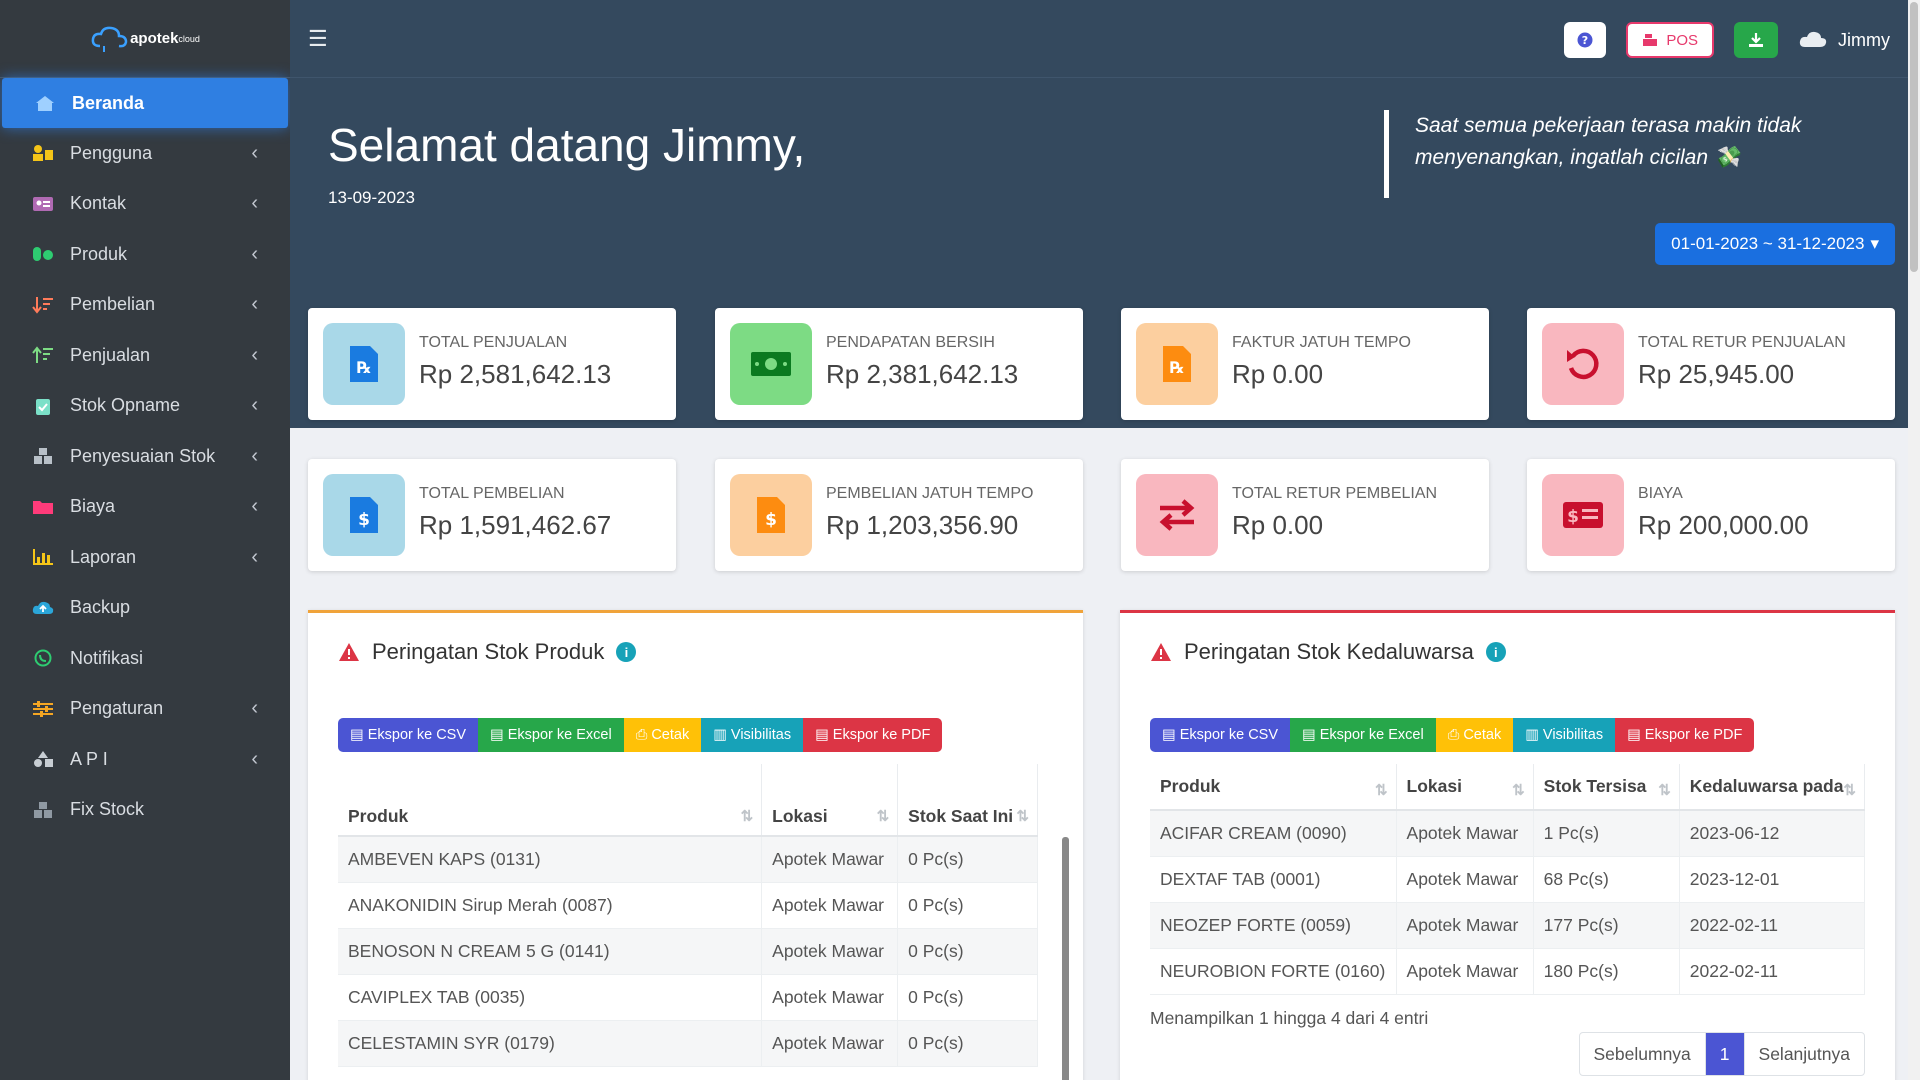  What do you see at coordinates (1321, 342) in the screenshot?
I see `stat-title: FAKTUR JATUH TEMPO` at bounding box center [1321, 342].